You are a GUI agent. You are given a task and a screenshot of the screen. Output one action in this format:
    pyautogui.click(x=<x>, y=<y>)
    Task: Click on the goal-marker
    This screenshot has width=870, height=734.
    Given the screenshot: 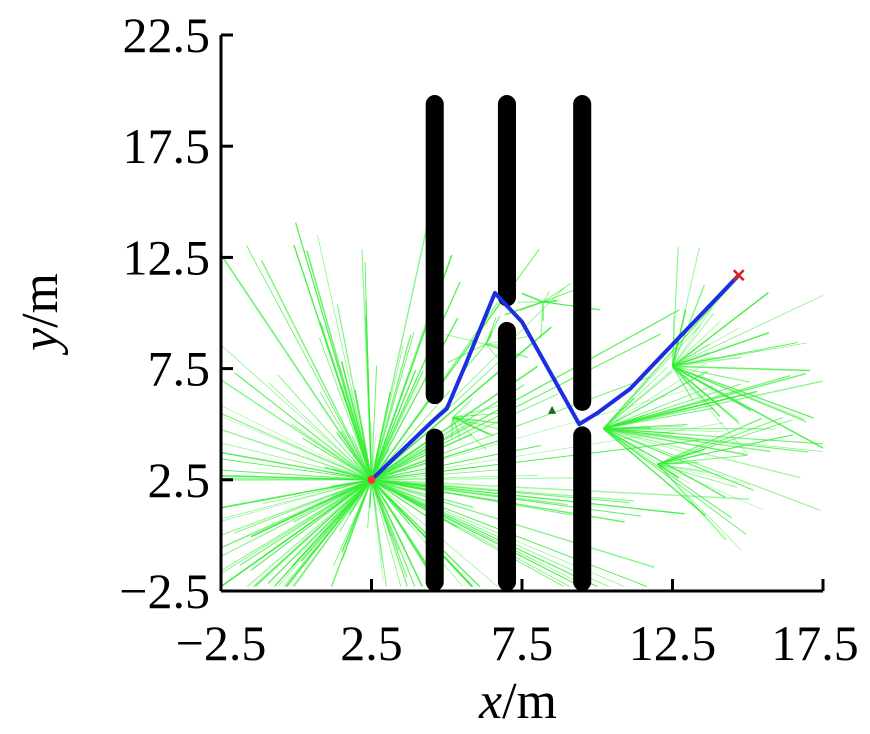 What is the action you would take?
    pyautogui.click(x=738, y=275)
    